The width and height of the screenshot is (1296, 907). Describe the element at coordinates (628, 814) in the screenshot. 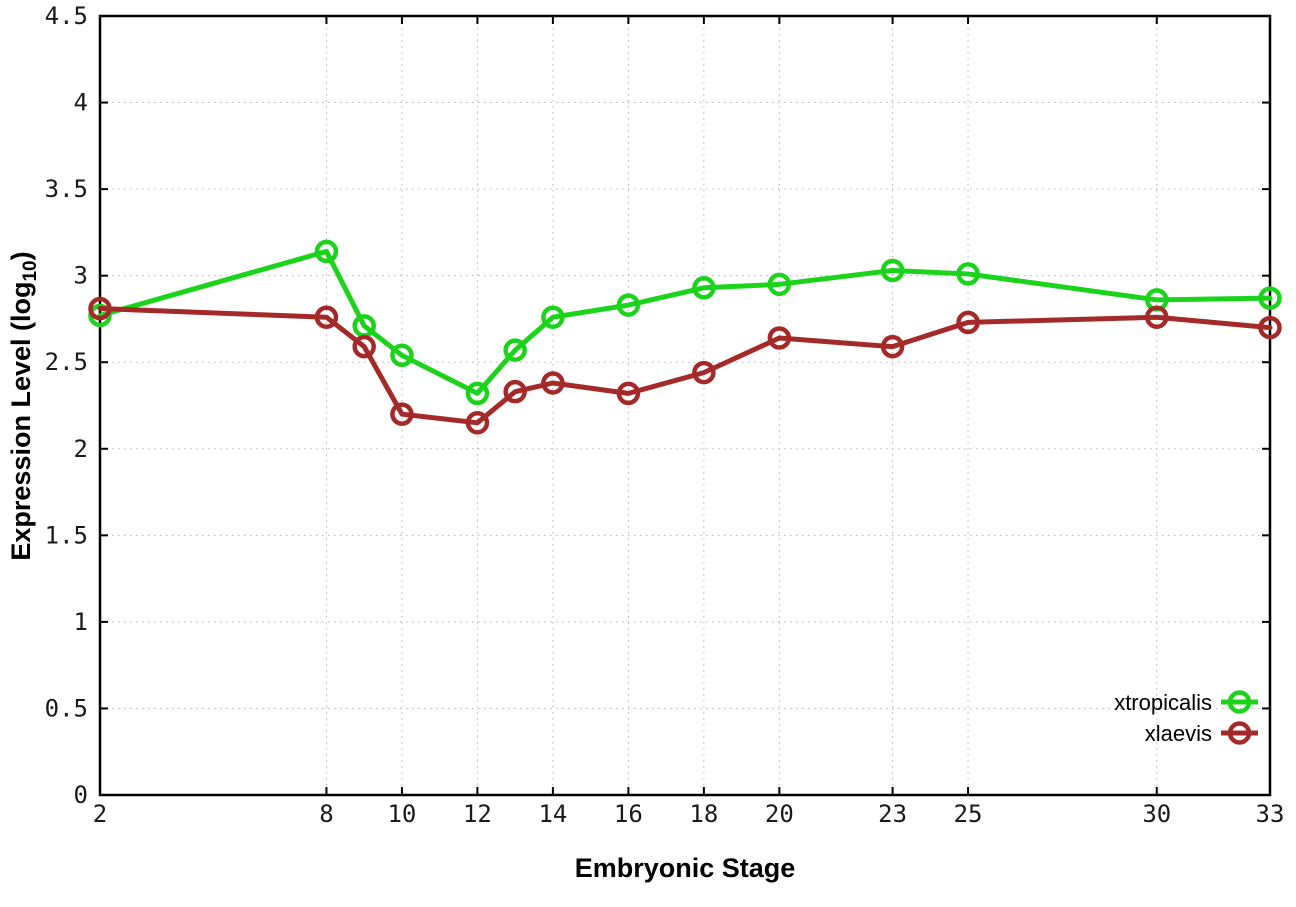

I see `x-tick-label: 16` at that location.